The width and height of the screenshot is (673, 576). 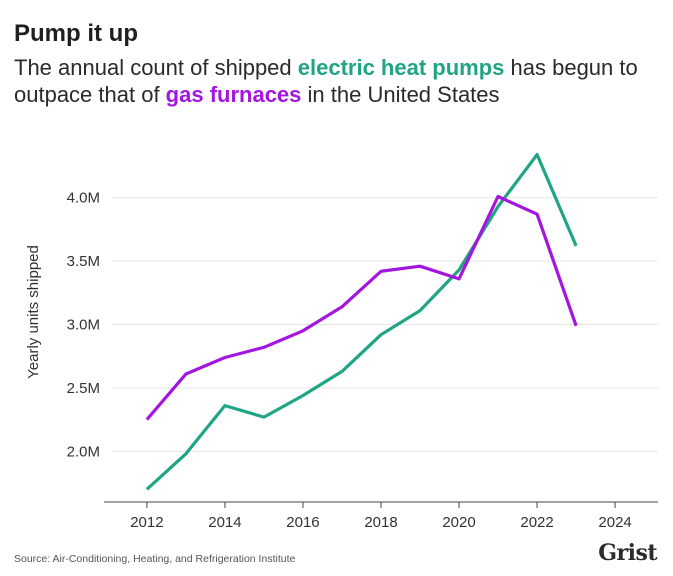 What do you see at coordinates (83, 198) in the screenshot?
I see `y-tick-label: 4.0M` at bounding box center [83, 198].